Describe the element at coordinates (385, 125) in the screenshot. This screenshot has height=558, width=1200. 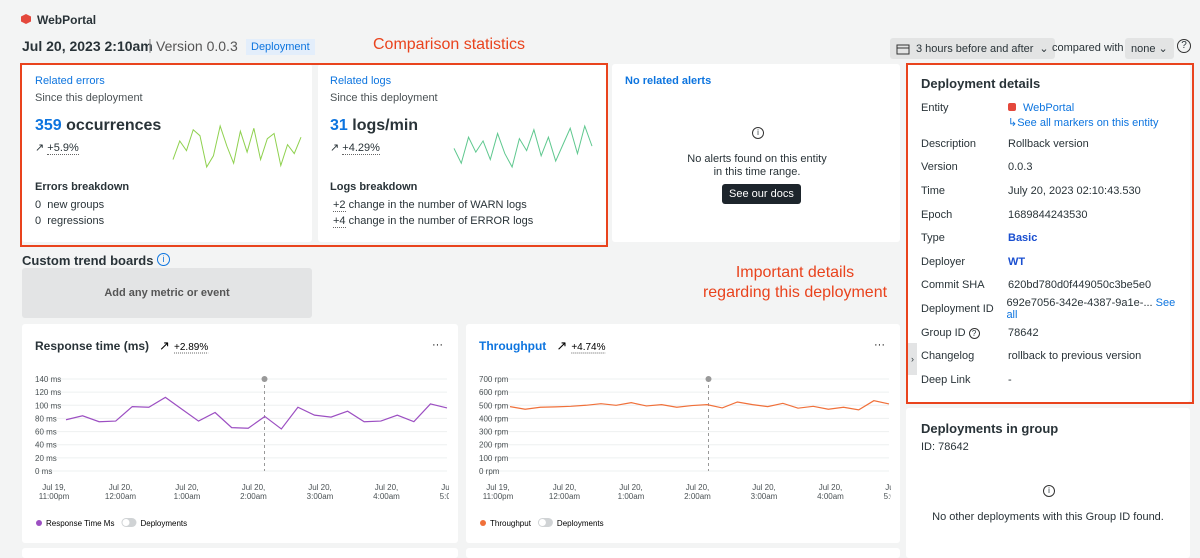
I see `count-label: logs/min` at that location.